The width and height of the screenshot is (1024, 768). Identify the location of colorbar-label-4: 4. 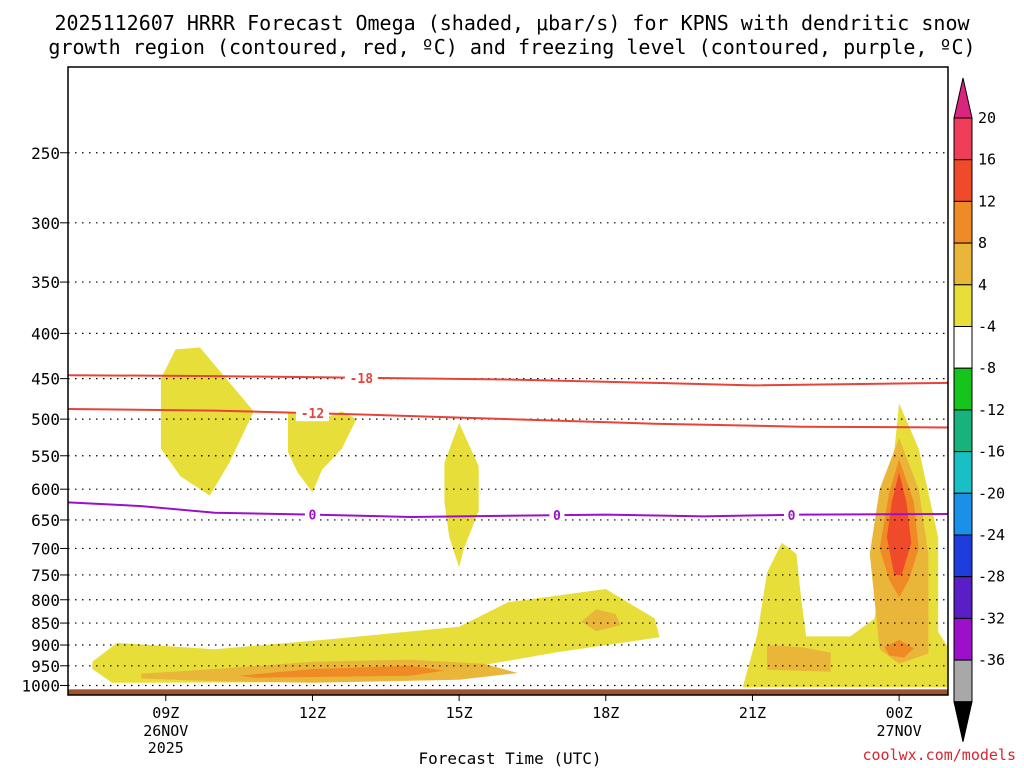
(982, 285).